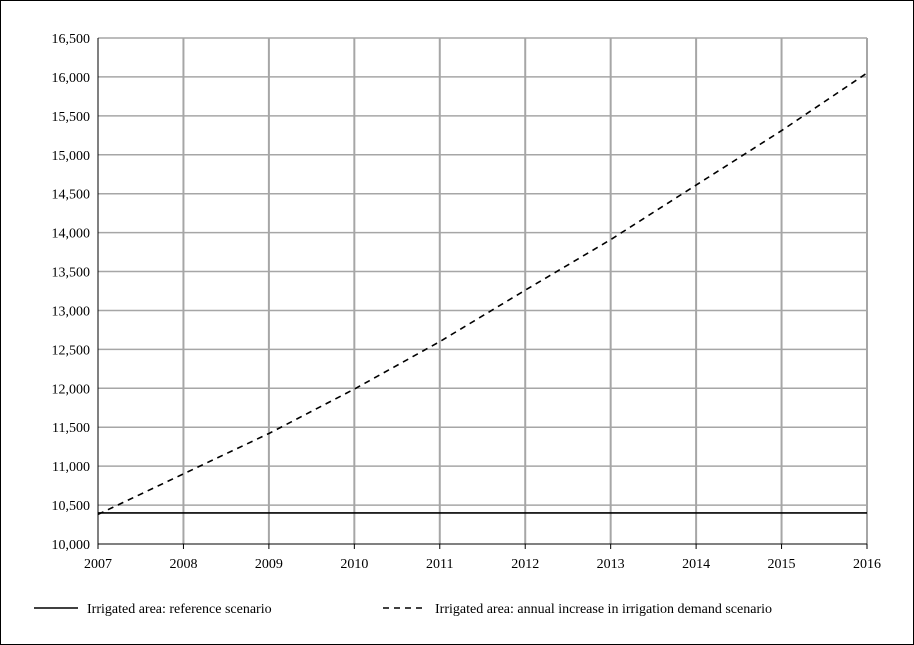 The image size is (914, 645). What do you see at coordinates (183, 564) in the screenshot?
I see `x-tick-label: 2008` at bounding box center [183, 564].